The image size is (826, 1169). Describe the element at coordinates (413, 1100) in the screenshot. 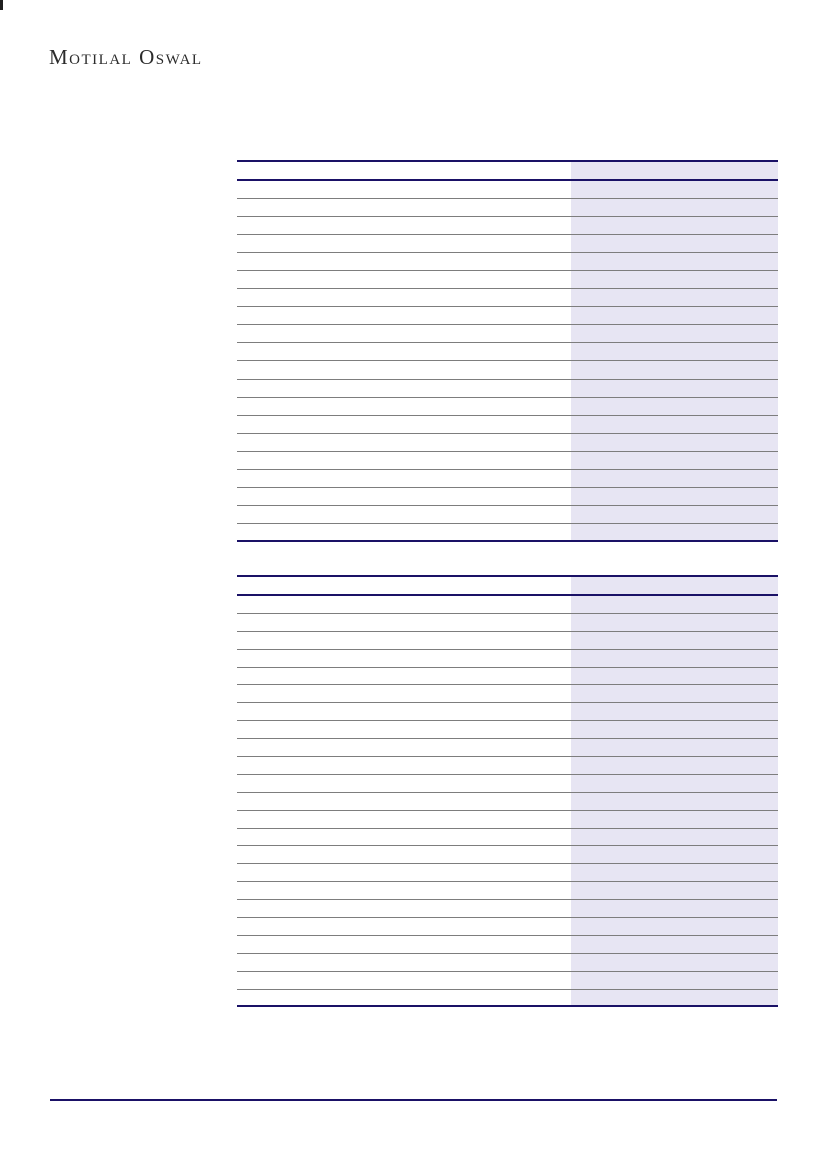

I see `footer-rule` at that location.